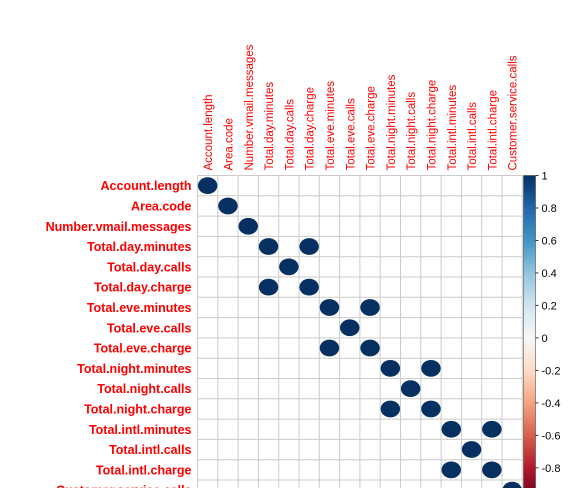 This screenshot has height=493, width=569. What do you see at coordinates (290, 135) in the screenshot?
I see `column-label: Total.day.calls` at bounding box center [290, 135].